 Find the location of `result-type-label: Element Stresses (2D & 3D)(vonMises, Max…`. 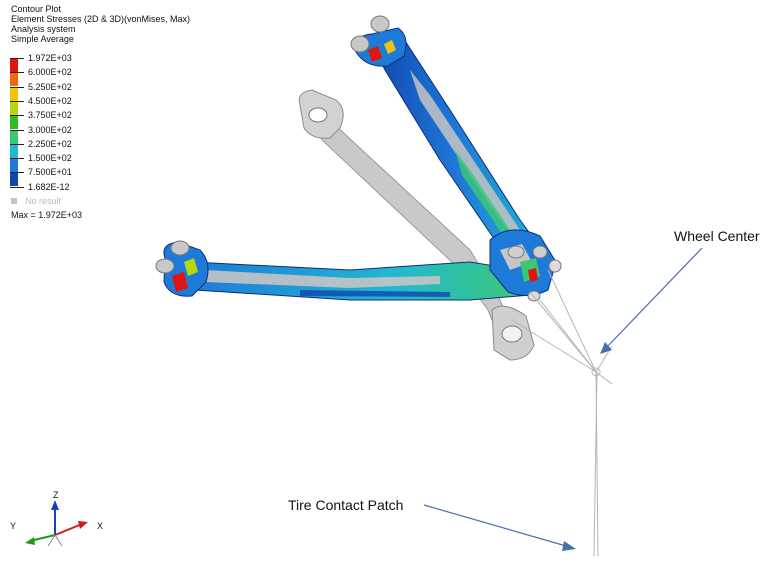

result-type-label: Element Stresses (2D & 3D)(vonMises, Max… is located at coordinates (101, 19).